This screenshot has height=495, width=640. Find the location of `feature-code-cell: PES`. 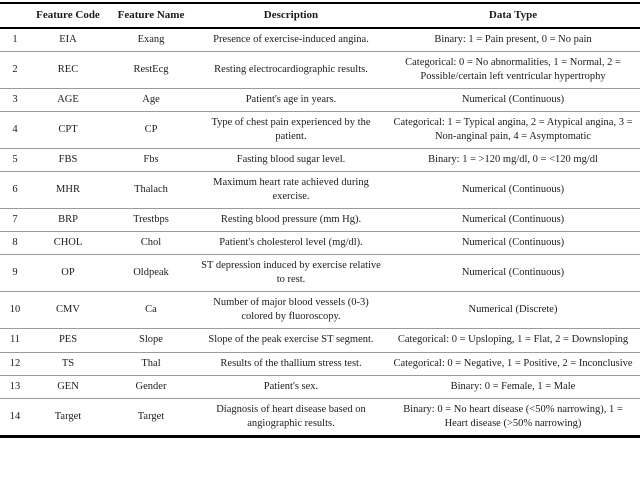

feature-code-cell: PES is located at coordinates (68, 340).